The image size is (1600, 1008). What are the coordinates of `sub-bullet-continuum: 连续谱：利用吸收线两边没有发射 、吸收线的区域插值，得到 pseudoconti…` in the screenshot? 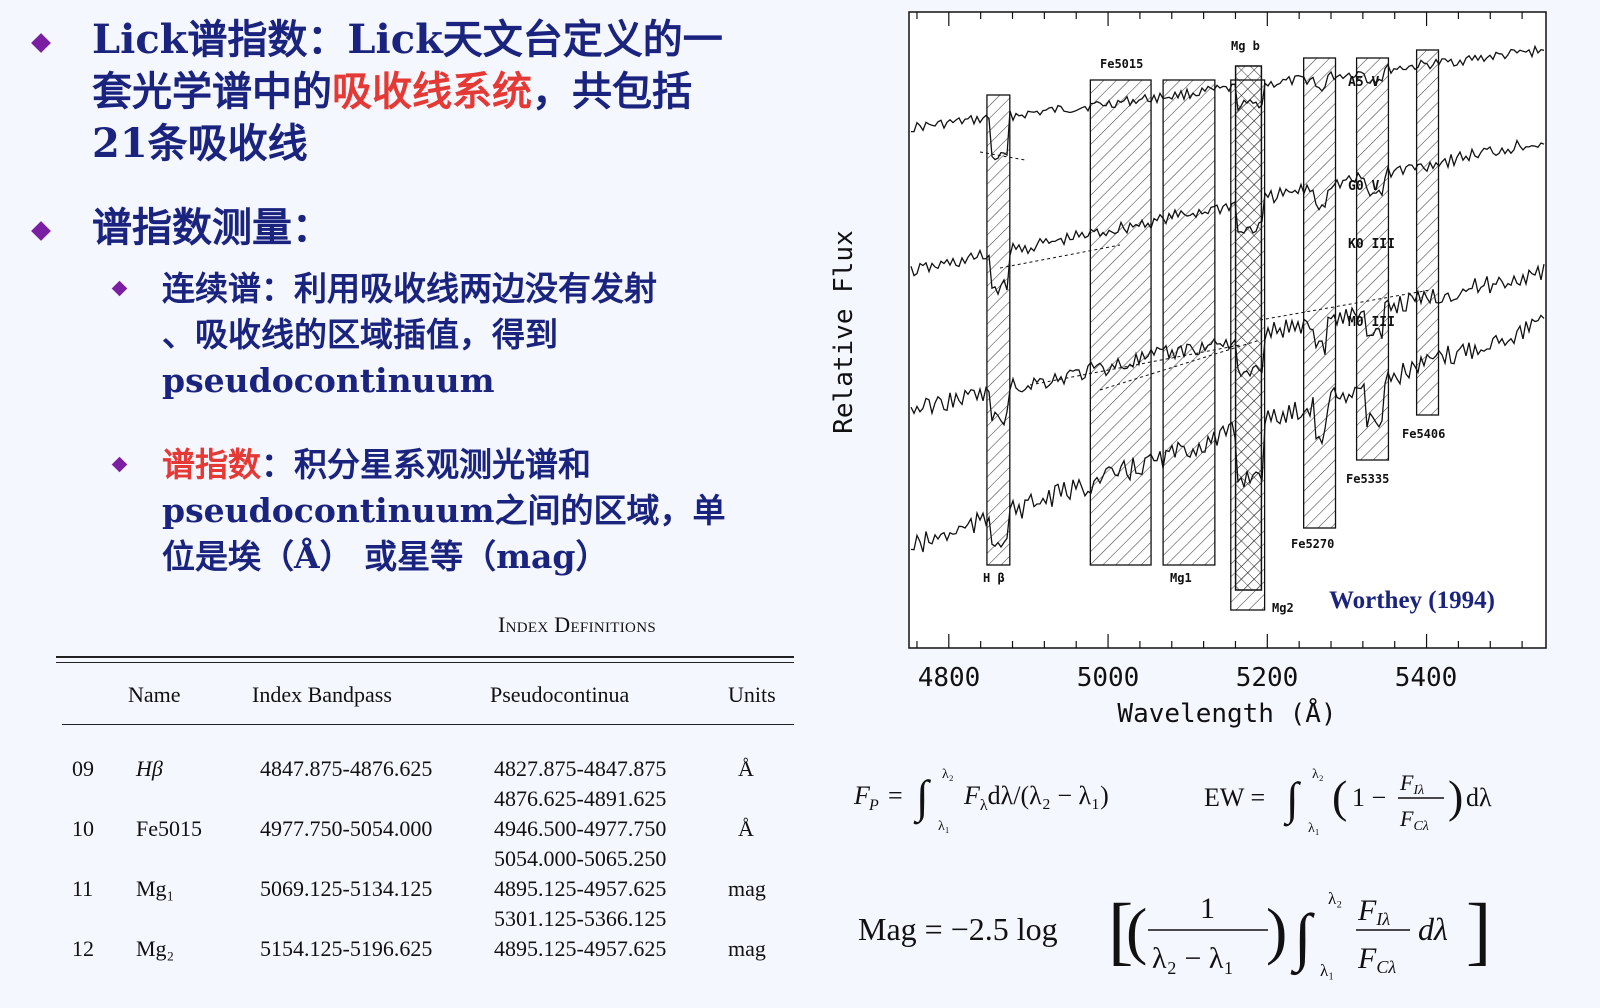 It's located at (420, 335).